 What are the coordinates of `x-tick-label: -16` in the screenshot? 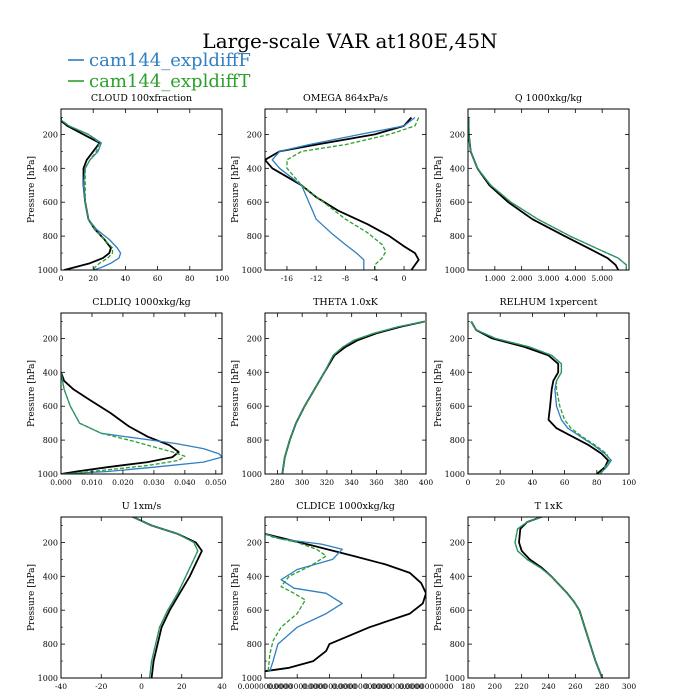 It's located at (287, 278).